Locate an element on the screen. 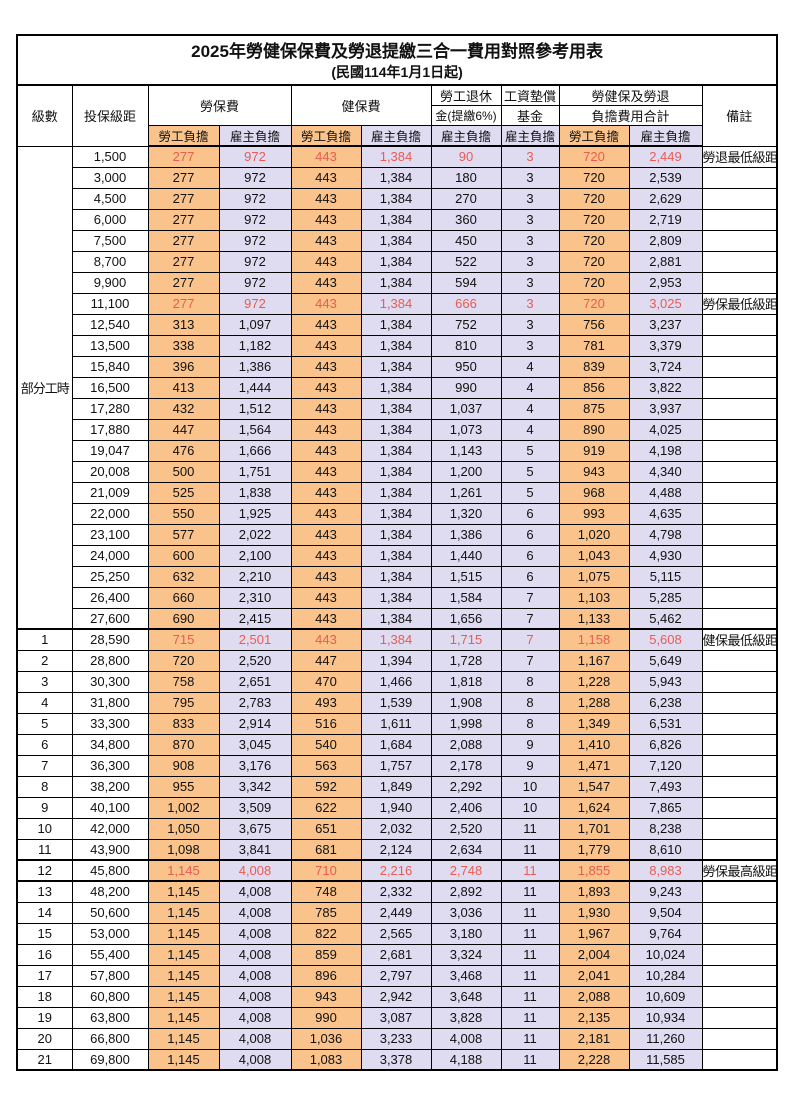 This screenshot has width=791, height=1120. total-employee-cell: 781 is located at coordinates (594, 345).